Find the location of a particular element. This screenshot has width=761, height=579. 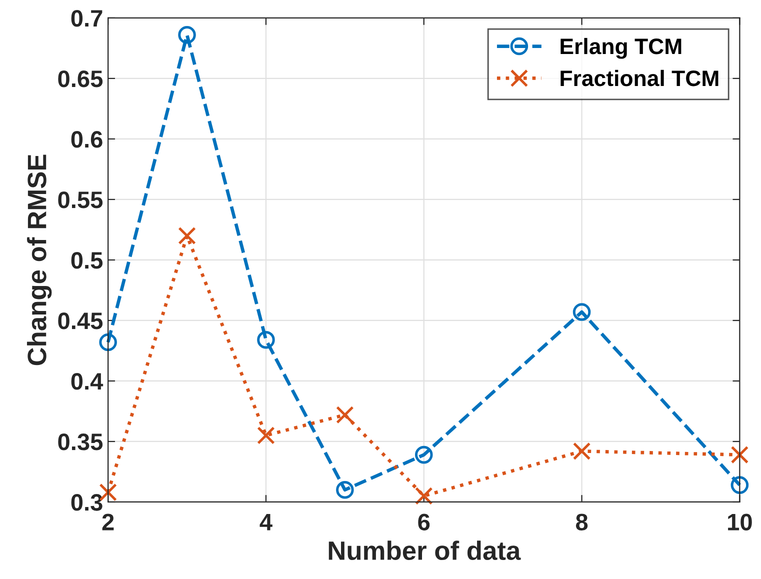

x-tick-label: 10 is located at coordinates (740, 522).